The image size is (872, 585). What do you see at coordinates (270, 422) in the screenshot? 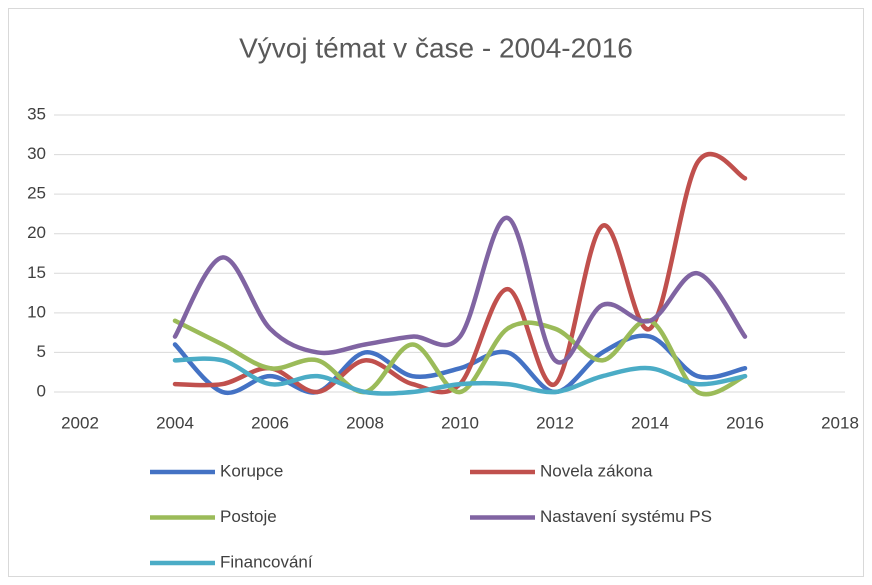
I see `x-tick-label: 2006` at bounding box center [270, 422].